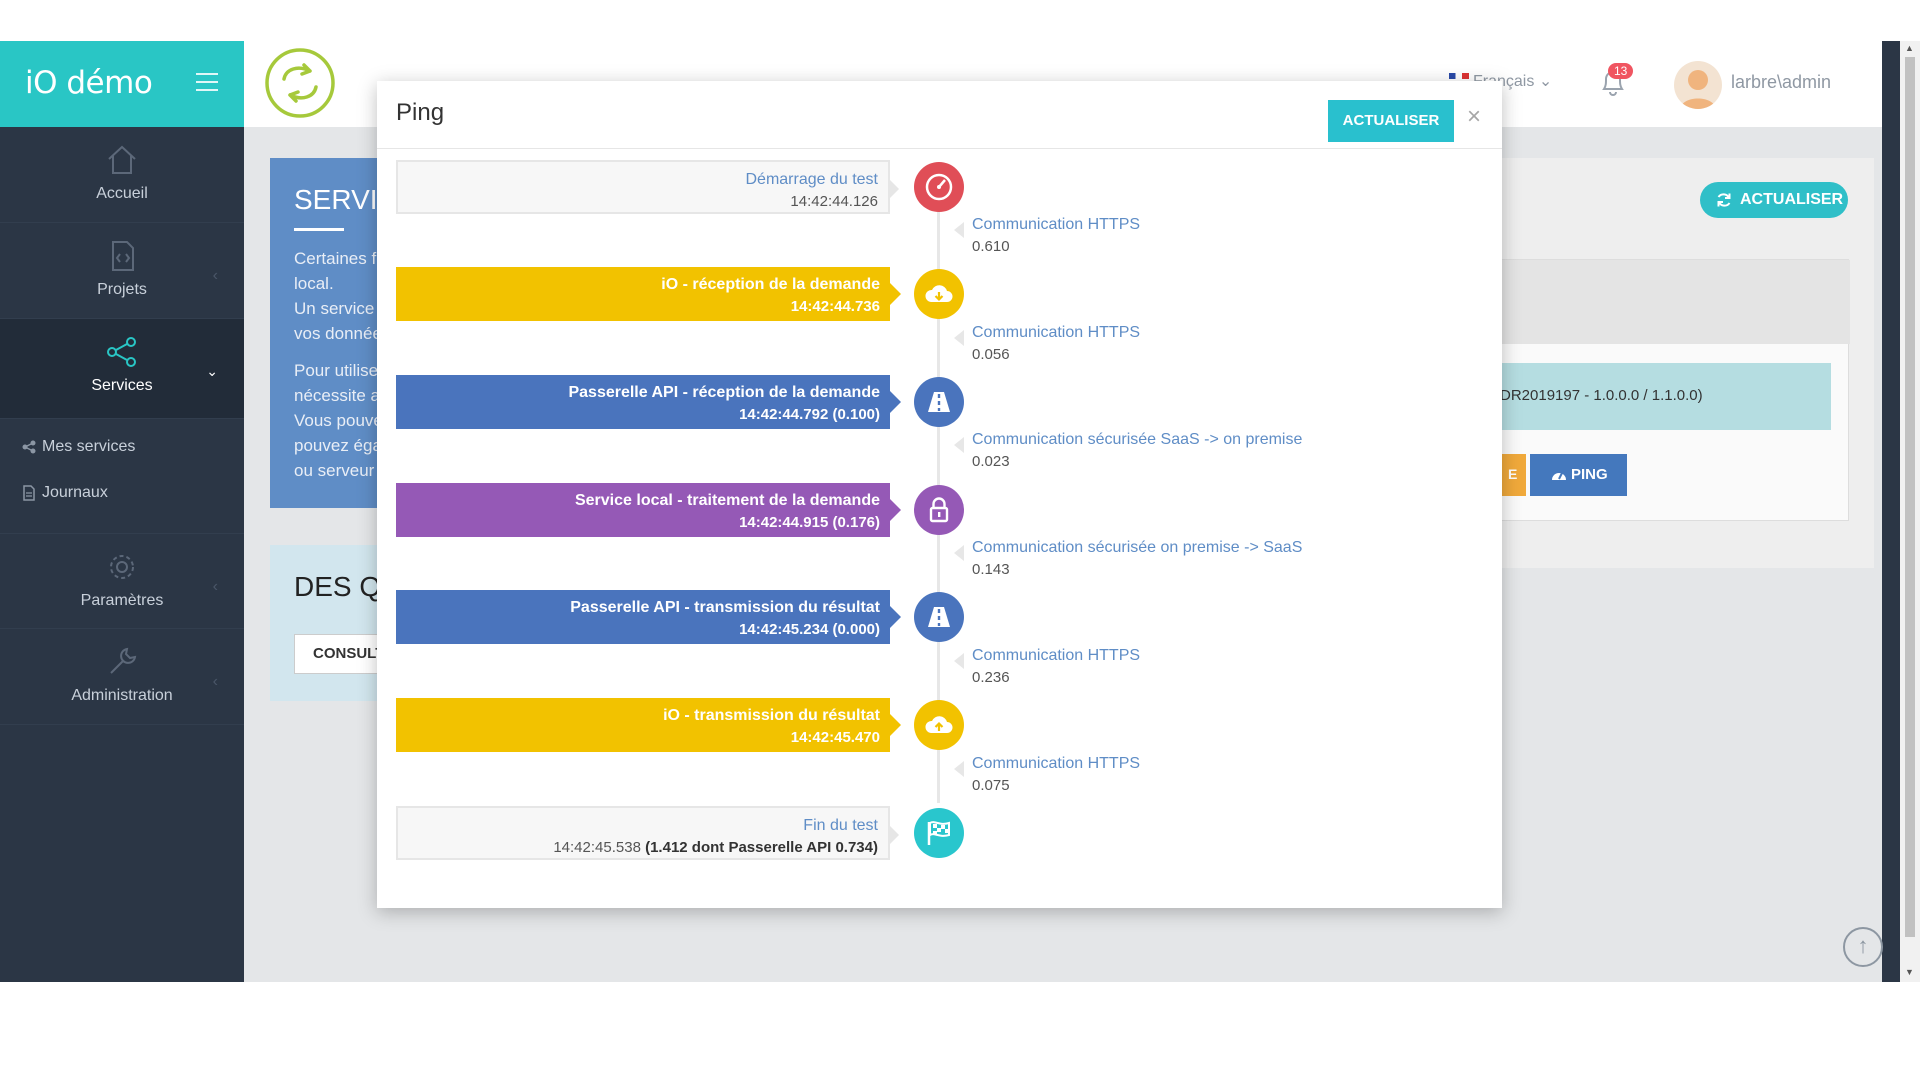 This screenshot has height=1080, width=1920. What do you see at coordinates (314, 283) in the screenshot?
I see `paragraph-line: local.` at bounding box center [314, 283].